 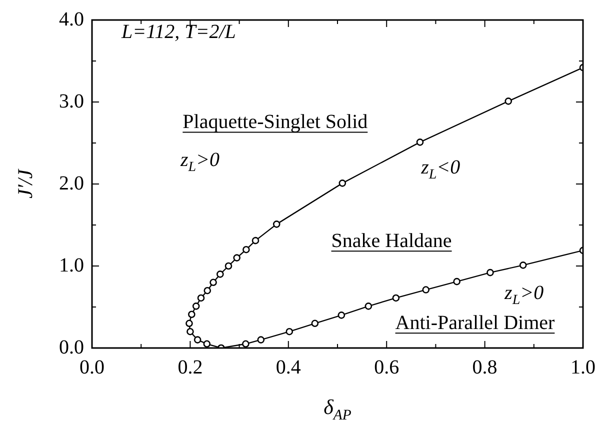 I want to click on y-axis-title: J′/J, so click(x=25, y=183).